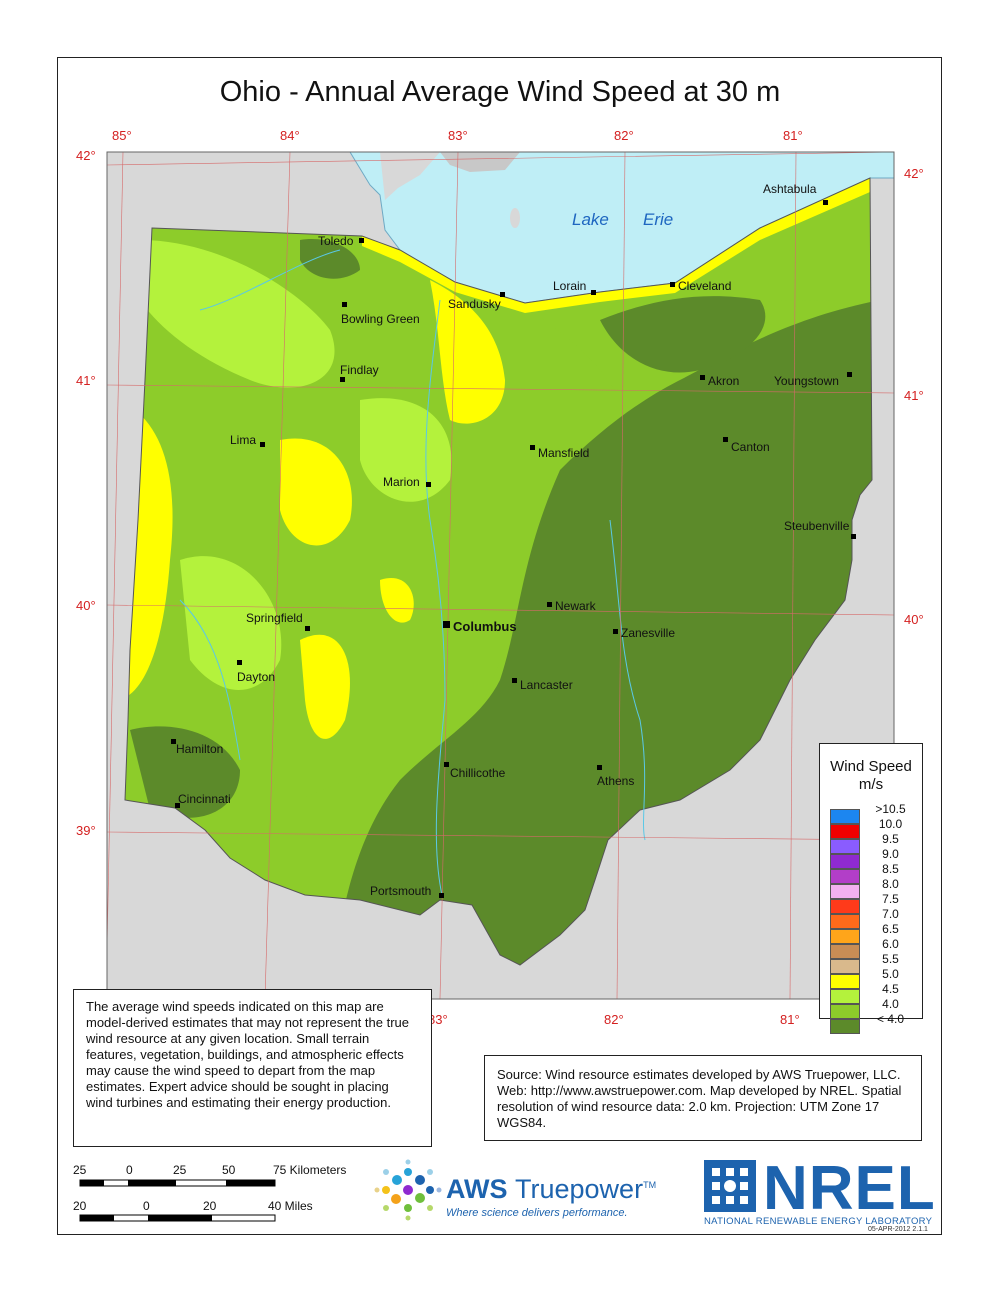 The image size is (1000, 1294). Describe the element at coordinates (86, 605) in the screenshot. I see `lat-label: 40°` at that location.